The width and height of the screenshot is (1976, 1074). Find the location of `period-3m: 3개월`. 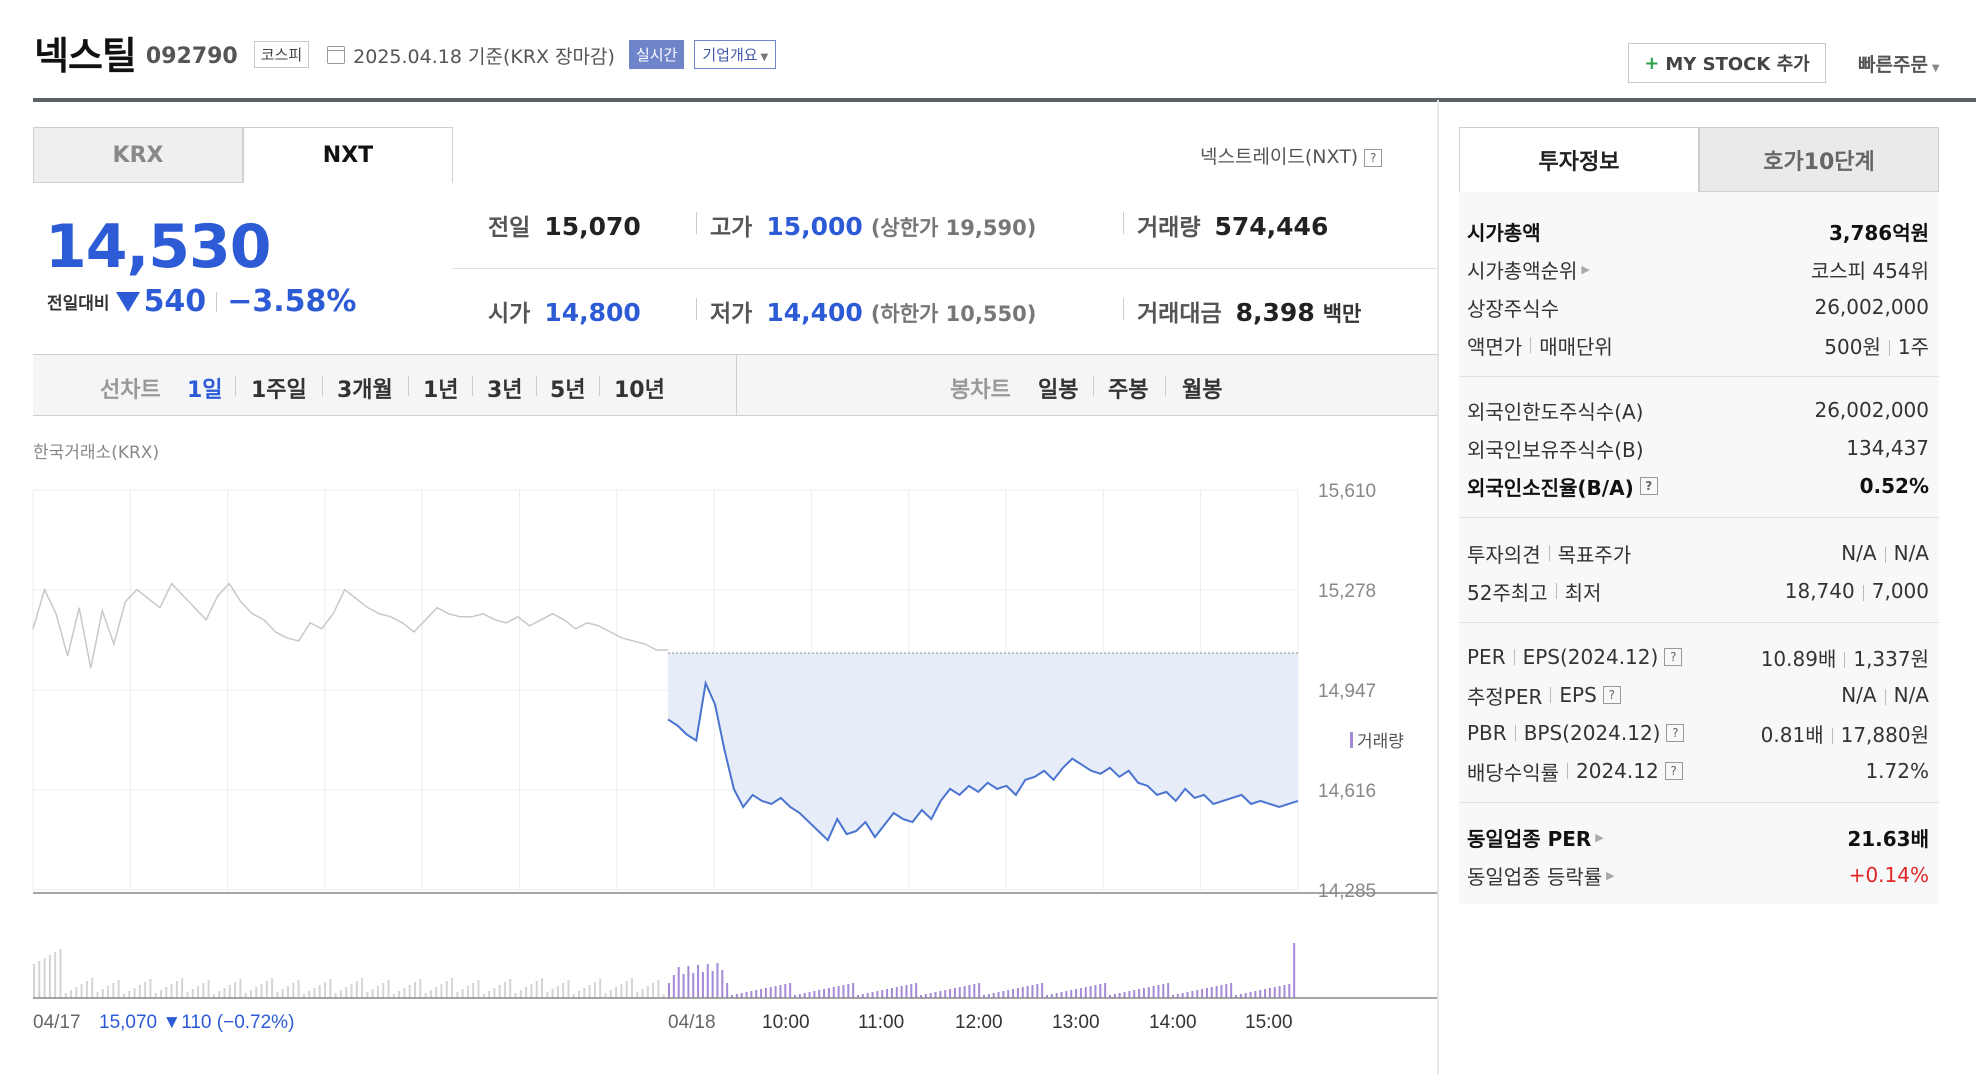

period-3m: 3개월 is located at coordinates (365, 390).